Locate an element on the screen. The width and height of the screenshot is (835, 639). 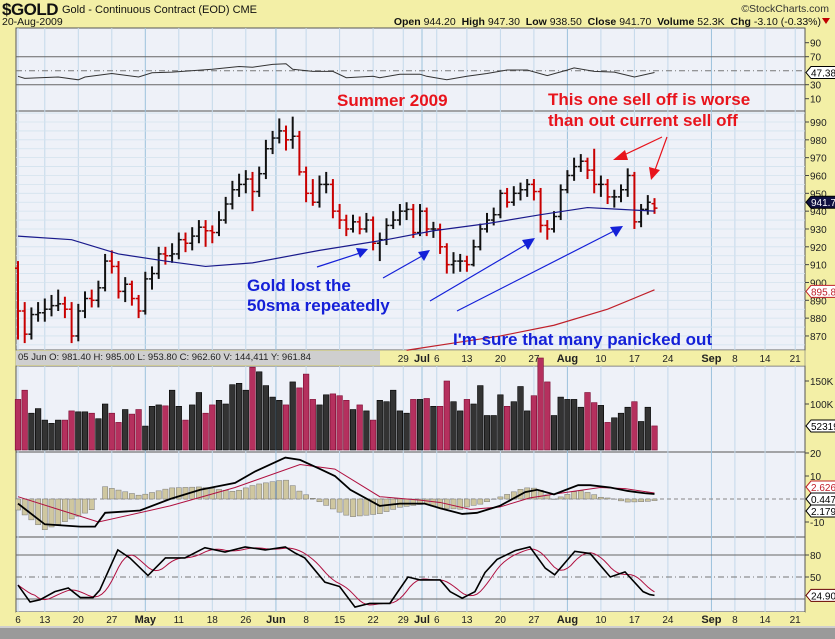
axis-tick-label: 10 is located at coordinates (816, 100).